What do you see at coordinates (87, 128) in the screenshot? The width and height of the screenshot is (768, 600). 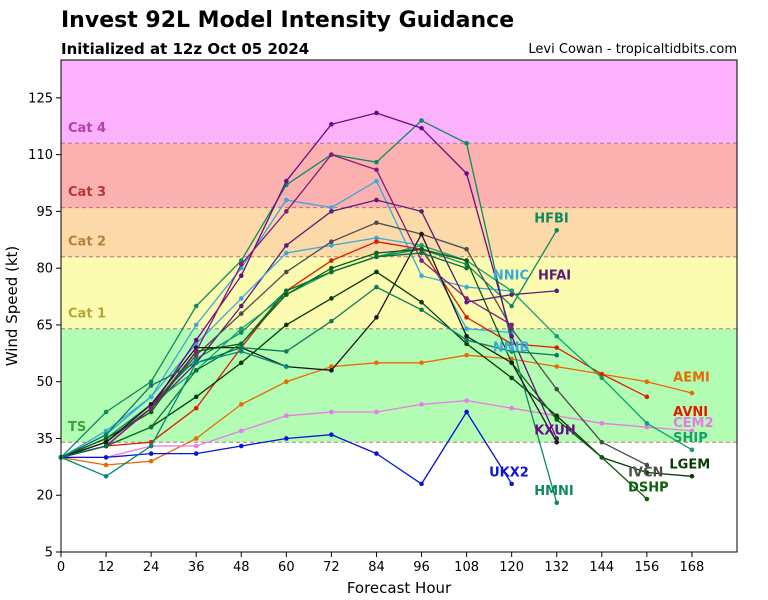 I see `category-label: Cat 4` at bounding box center [87, 128].